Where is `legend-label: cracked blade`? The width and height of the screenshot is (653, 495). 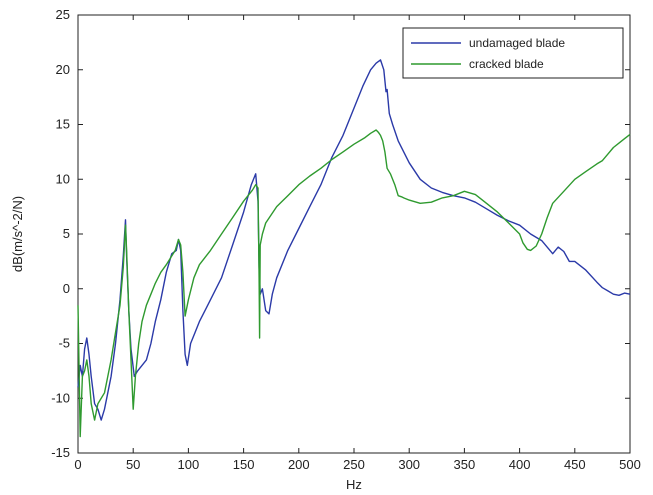 legend-label: cracked blade is located at coordinates (506, 64).